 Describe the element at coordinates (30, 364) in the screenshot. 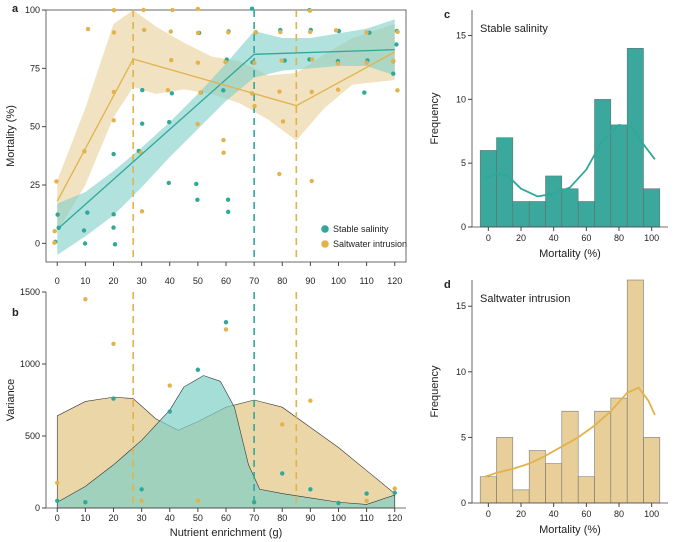

I see `y-tick-label: 1000` at that location.